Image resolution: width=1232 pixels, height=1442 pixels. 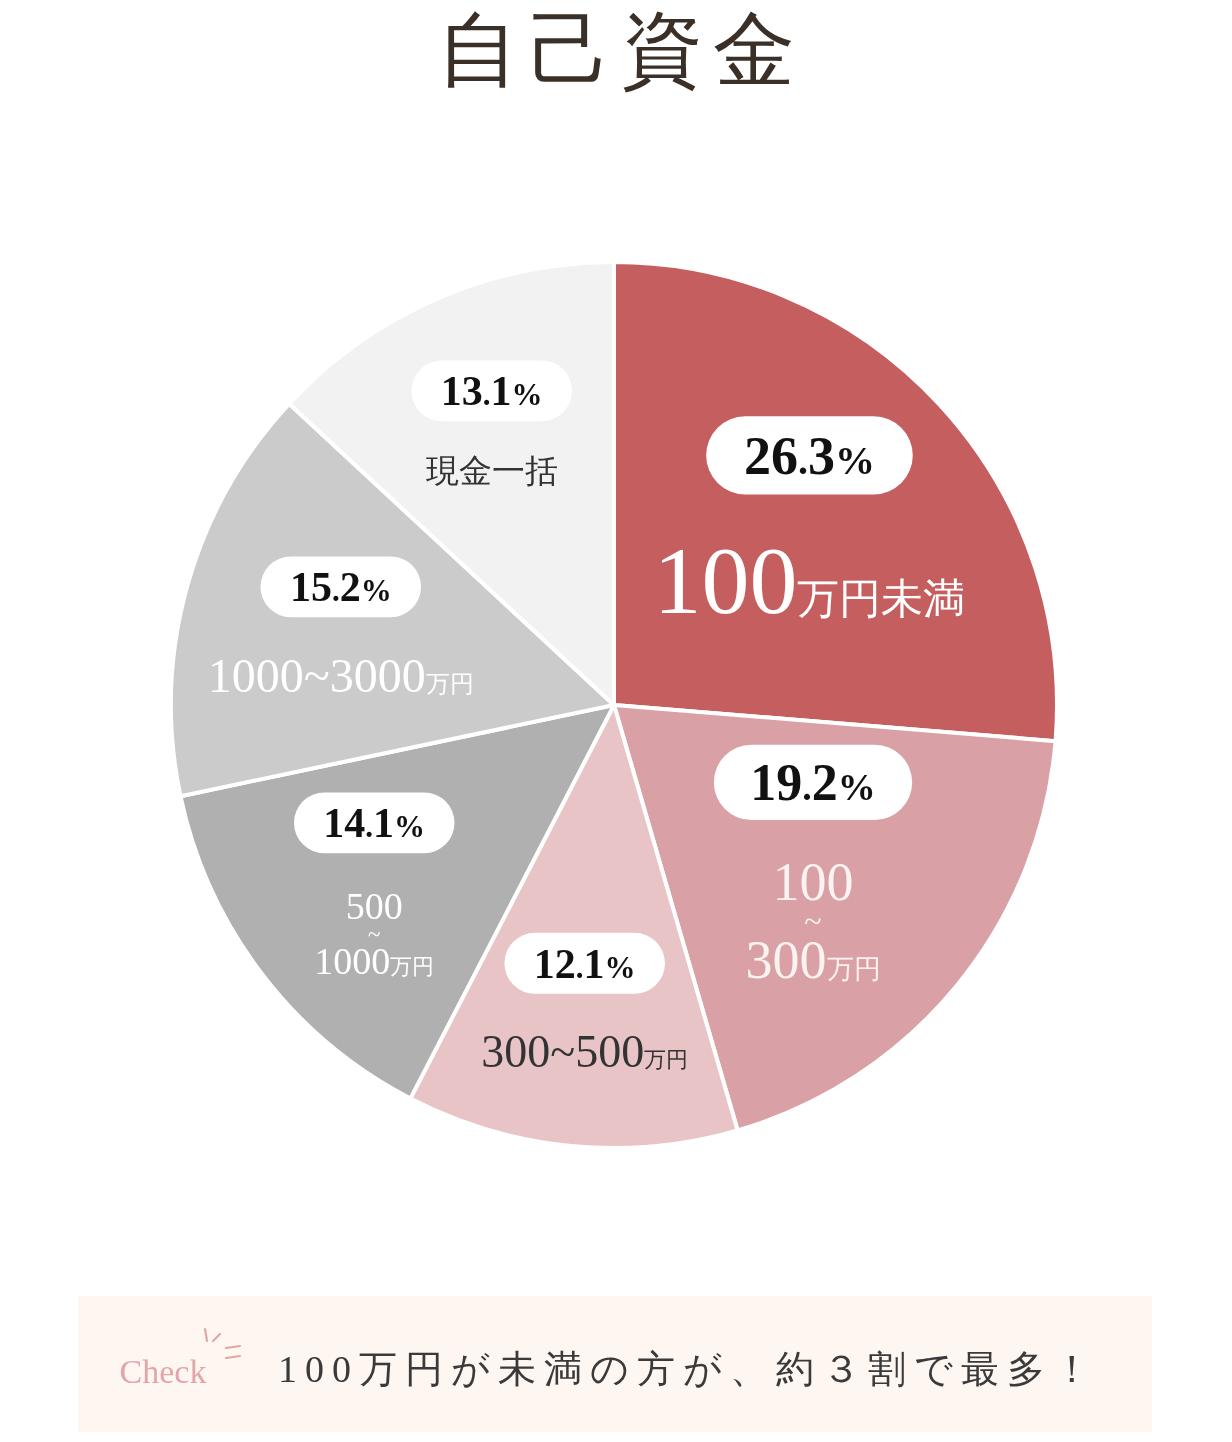 I want to click on check-label: Check, so click(x=163, y=1371).